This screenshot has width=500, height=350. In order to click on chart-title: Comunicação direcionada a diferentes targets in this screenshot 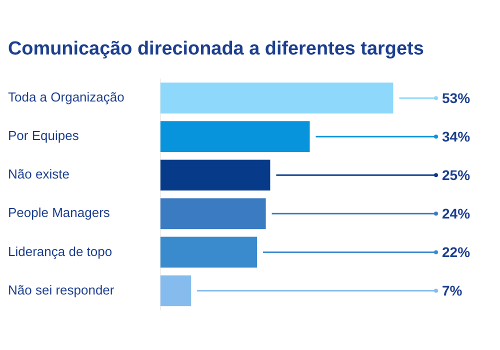, I will do `click(216, 49)`.